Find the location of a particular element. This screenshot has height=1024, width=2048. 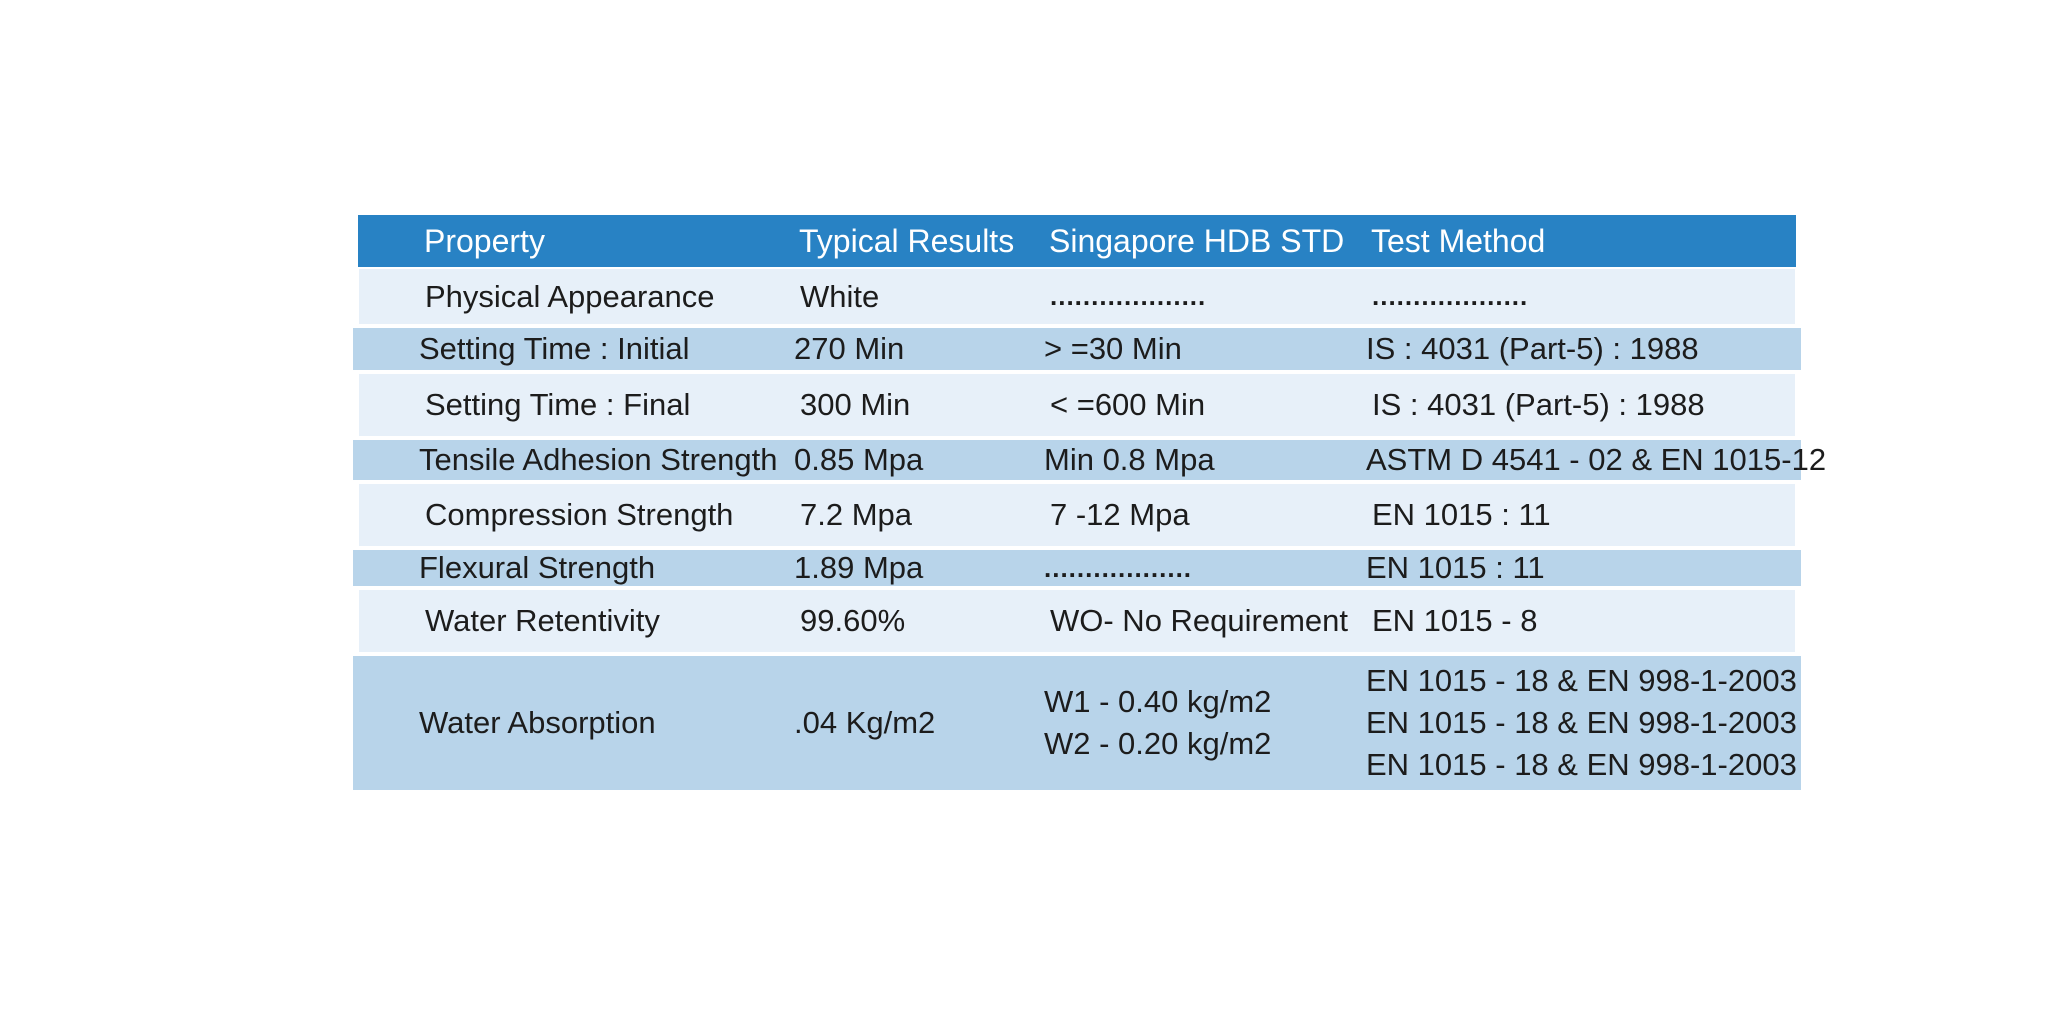

header-cell-test-method: Test Method is located at coordinates (1458, 240).